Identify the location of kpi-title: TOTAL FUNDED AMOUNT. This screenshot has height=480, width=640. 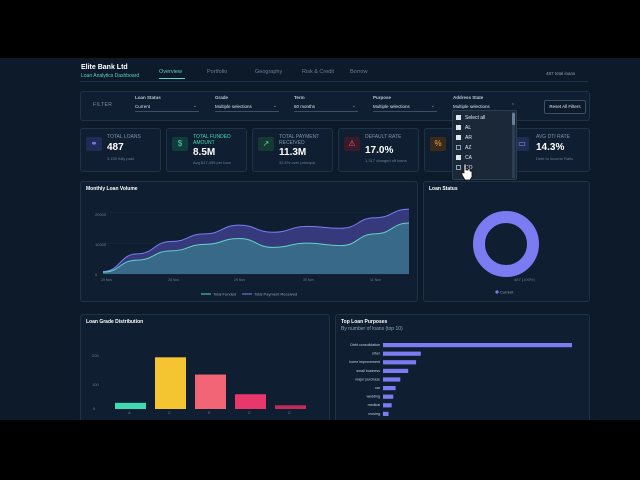
(212, 140).